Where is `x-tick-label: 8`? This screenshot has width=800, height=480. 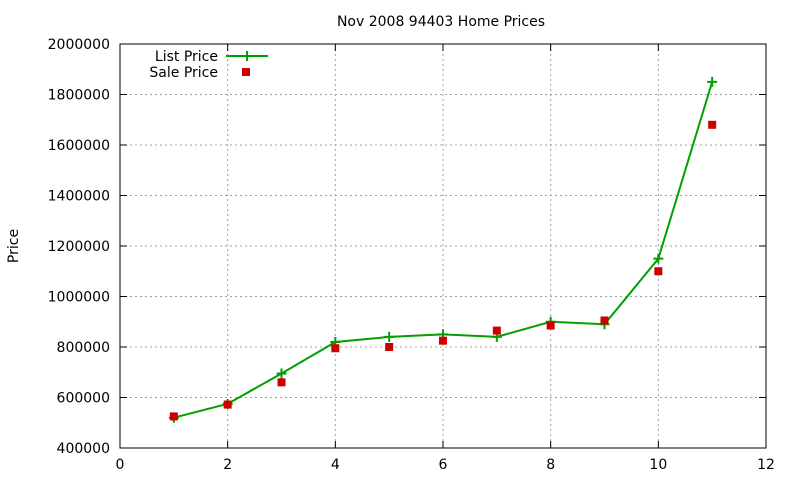 x-tick-label: 8 is located at coordinates (550, 465).